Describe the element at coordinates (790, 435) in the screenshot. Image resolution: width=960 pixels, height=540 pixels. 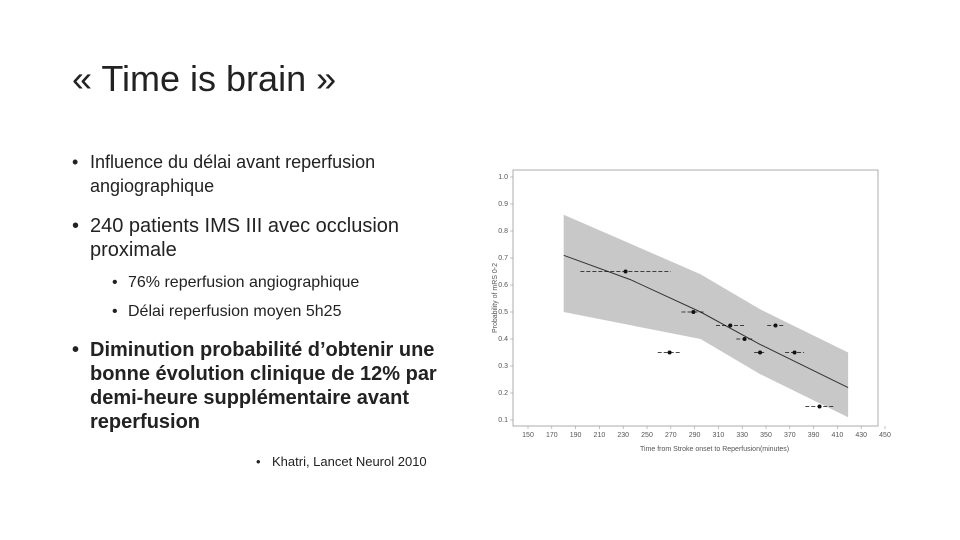
I see `x-tick-label: 370` at that location.